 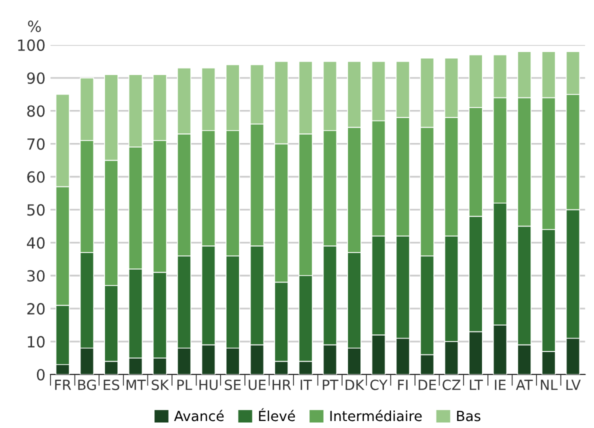 I want to click on x-tick-label: IE, so click(x=500, y=385).